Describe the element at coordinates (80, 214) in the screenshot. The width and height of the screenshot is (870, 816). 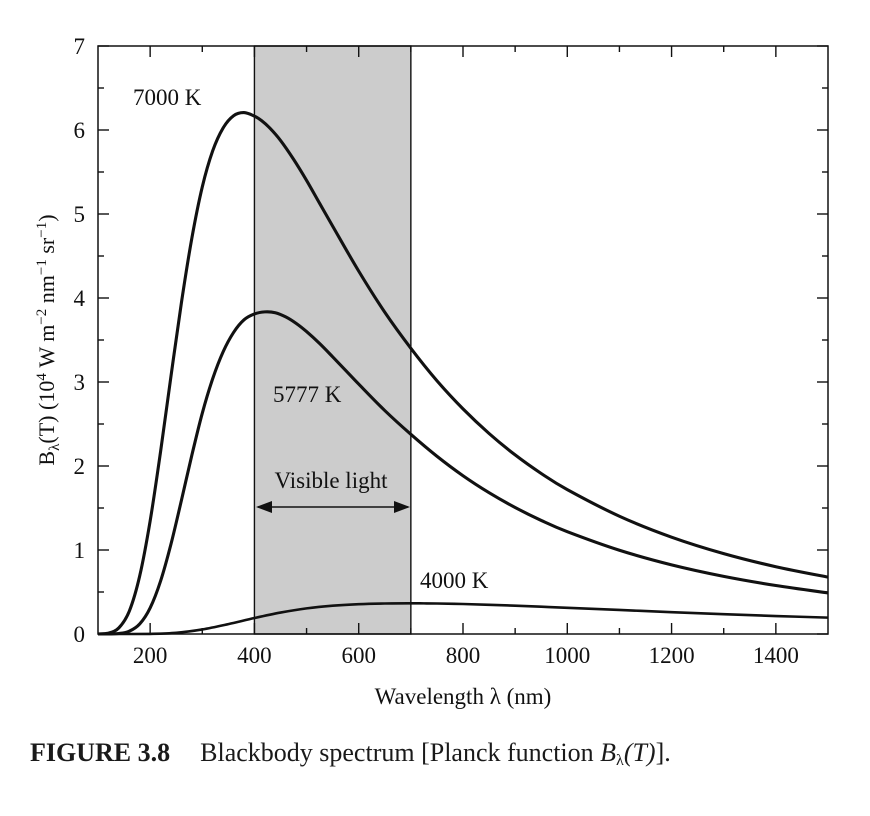
I see `y-tick-label: 5` at that location.